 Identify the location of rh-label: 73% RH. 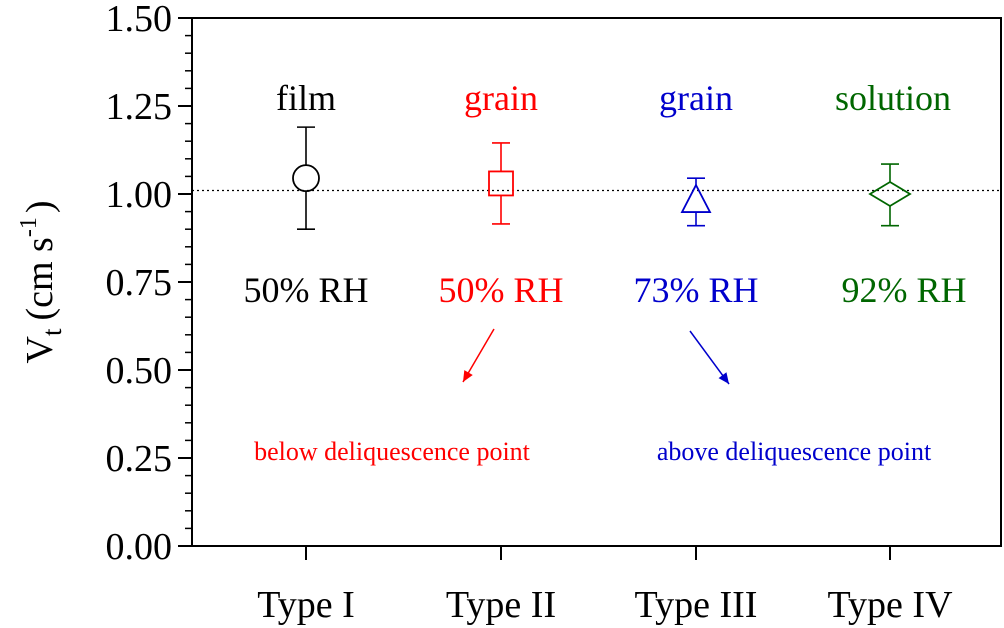
(696, 290).